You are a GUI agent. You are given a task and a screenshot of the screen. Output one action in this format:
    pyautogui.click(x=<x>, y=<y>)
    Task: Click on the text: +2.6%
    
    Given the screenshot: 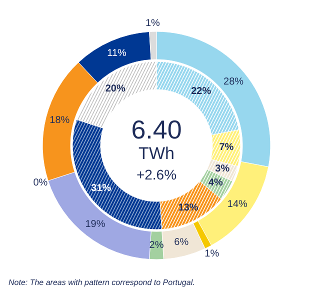 What is the action you would take?
    pyautogui.click(x=156, y=174)
    